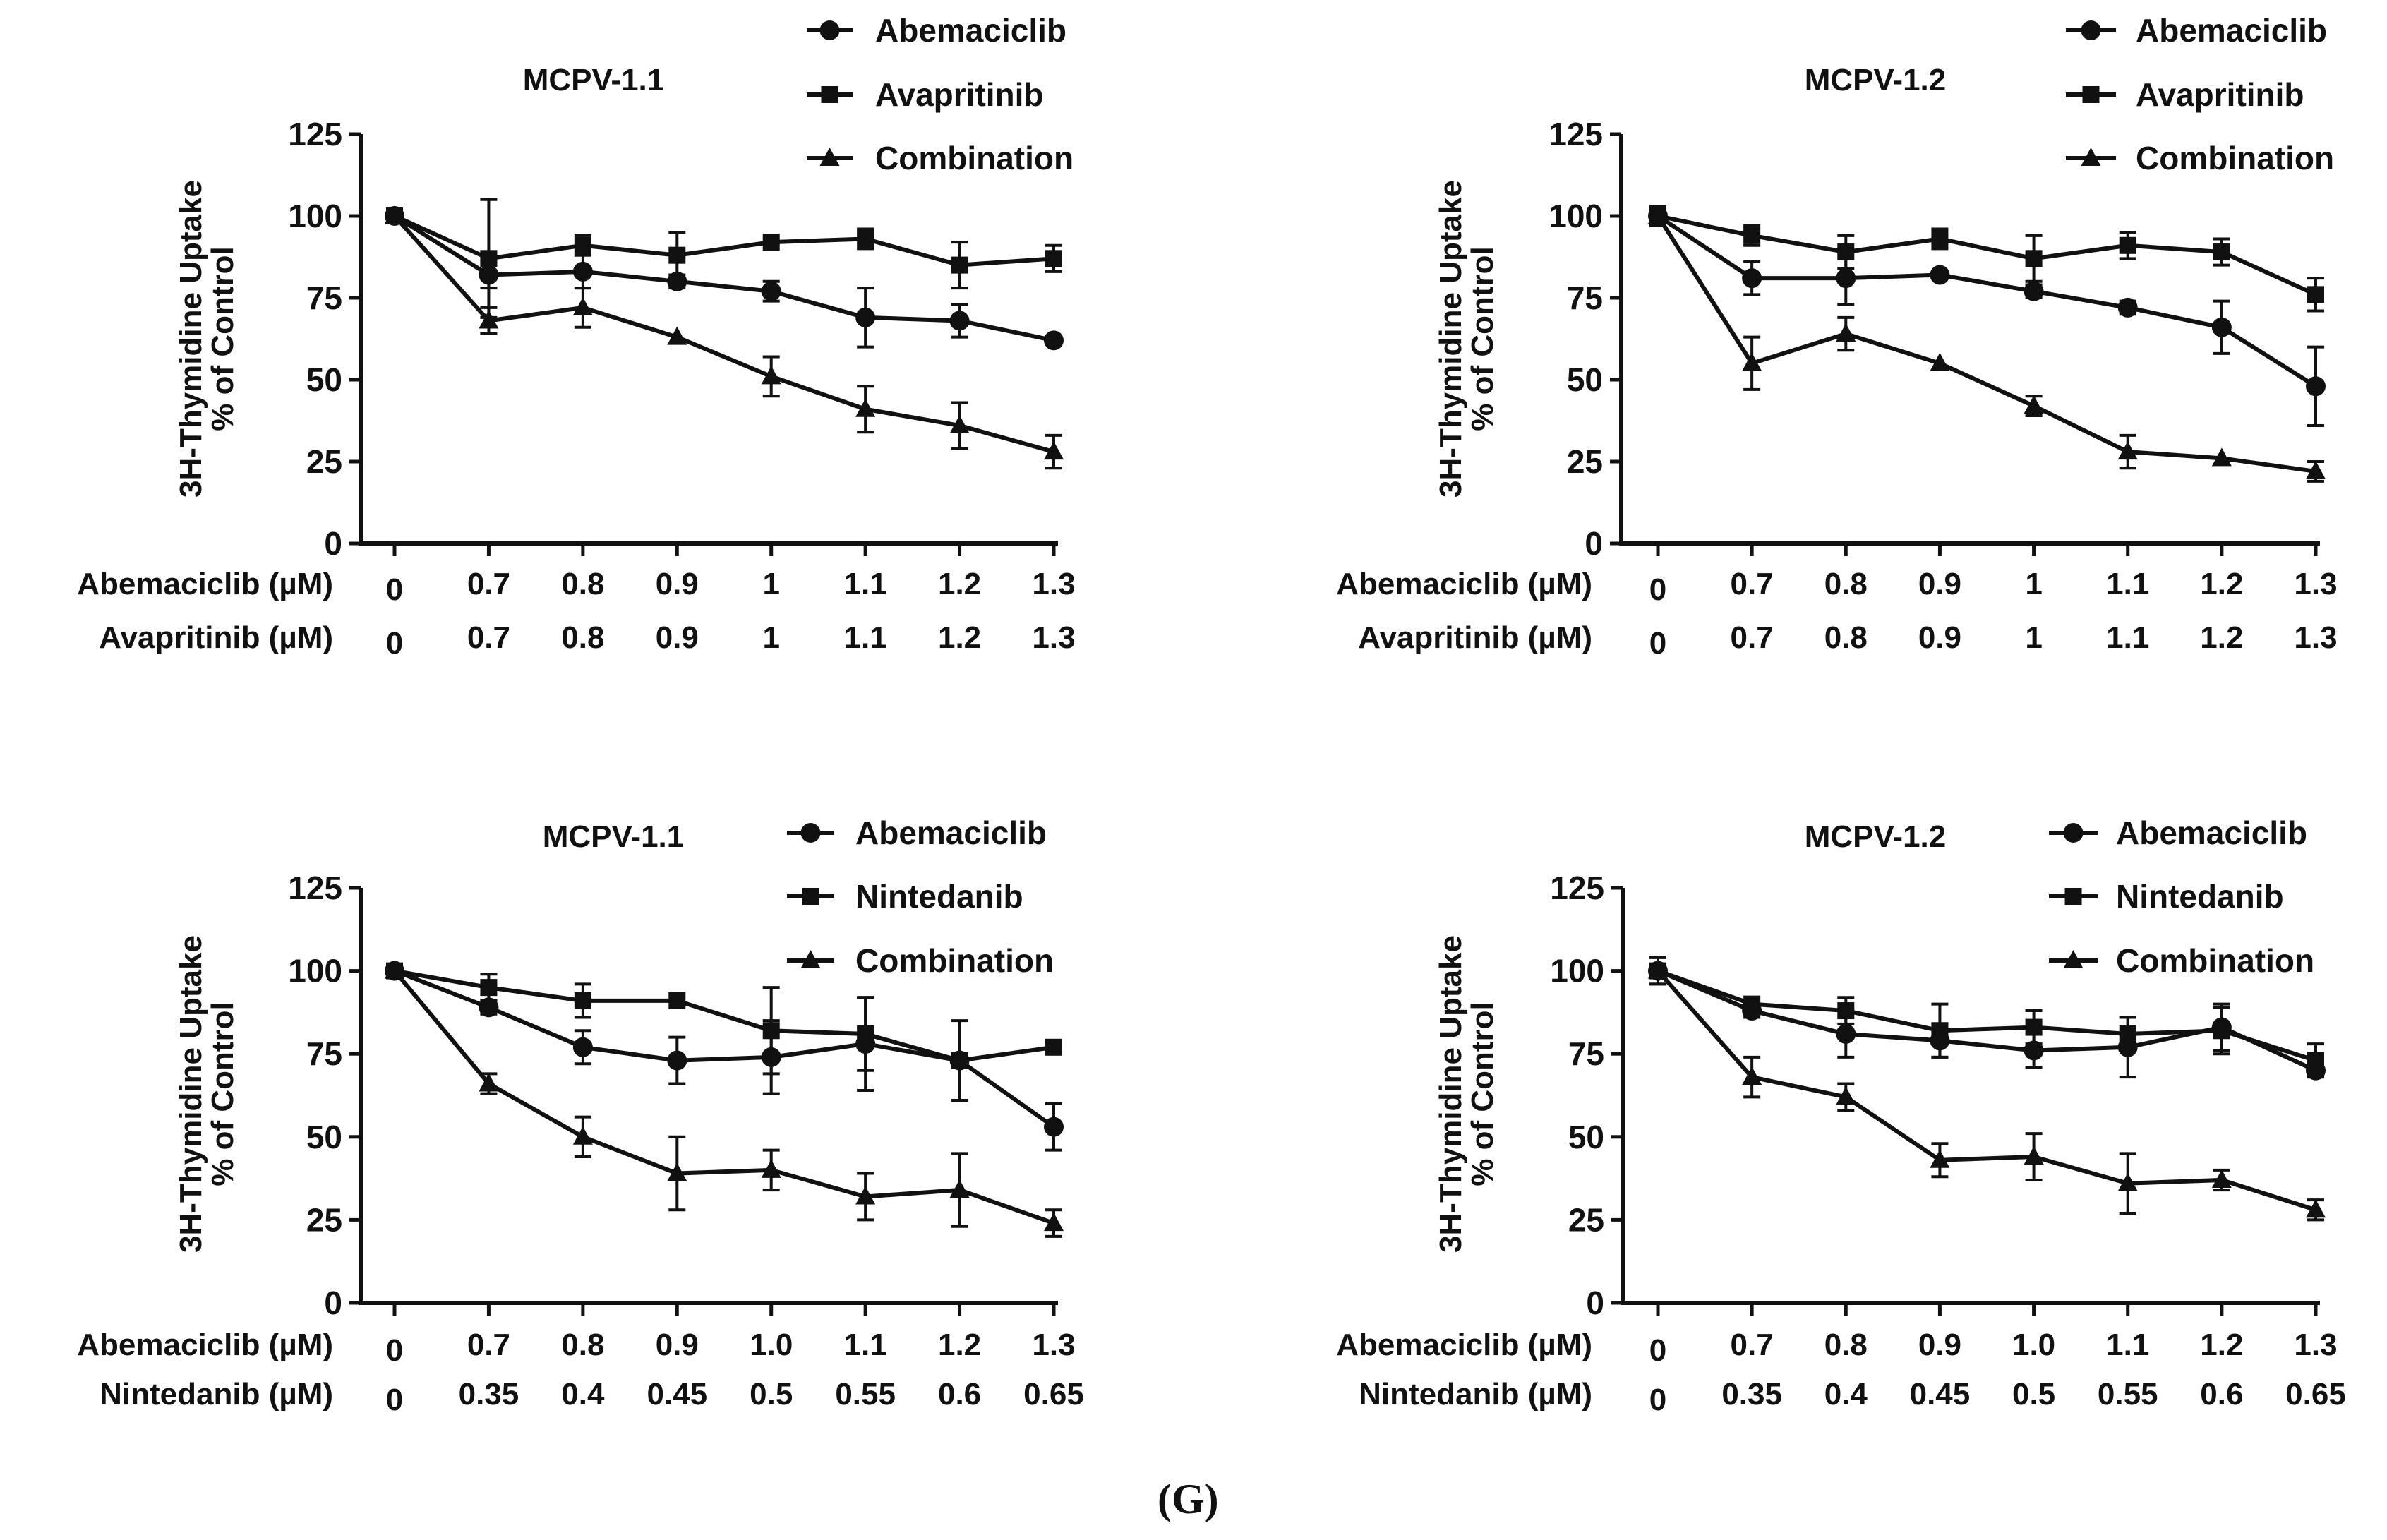 The height and width of the screenshot is (1540, 2387). I want to click on chart-title: MCPV-1.2, so click(1876, 80).